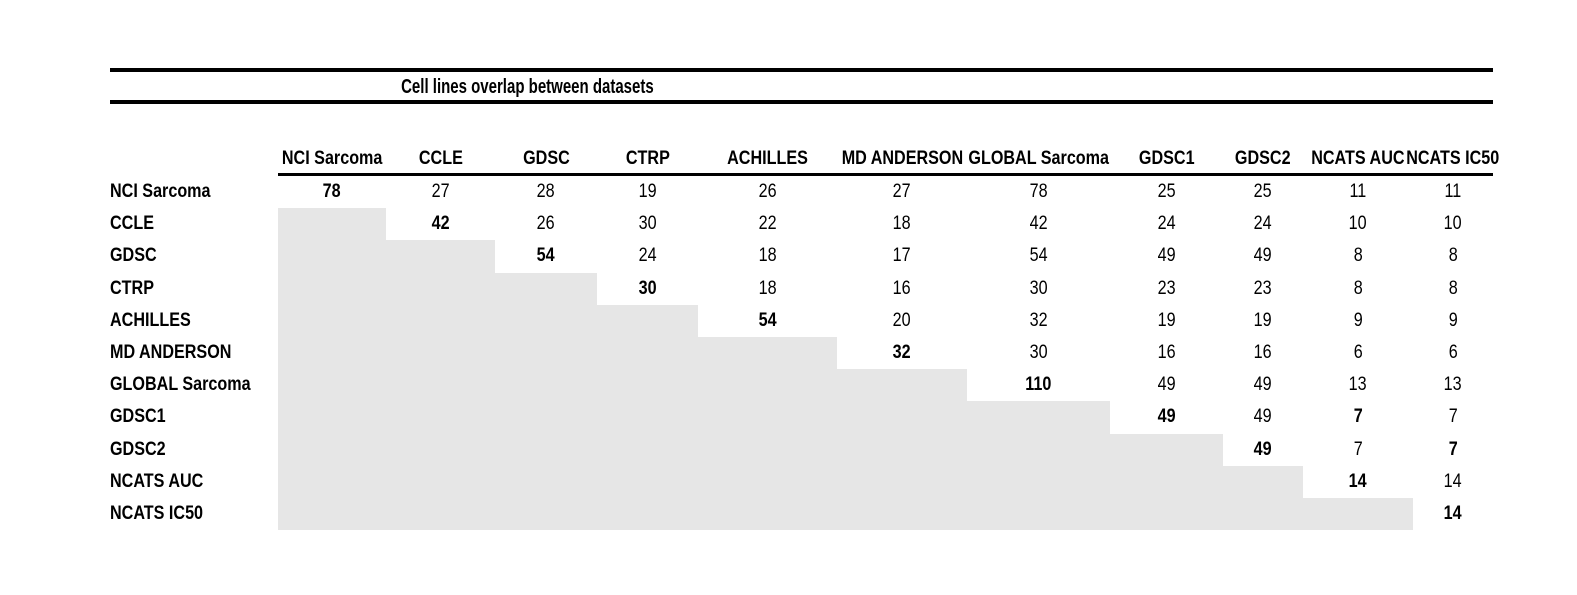  I want to click on row-label-text: ACHILLES, so click(150, 320).